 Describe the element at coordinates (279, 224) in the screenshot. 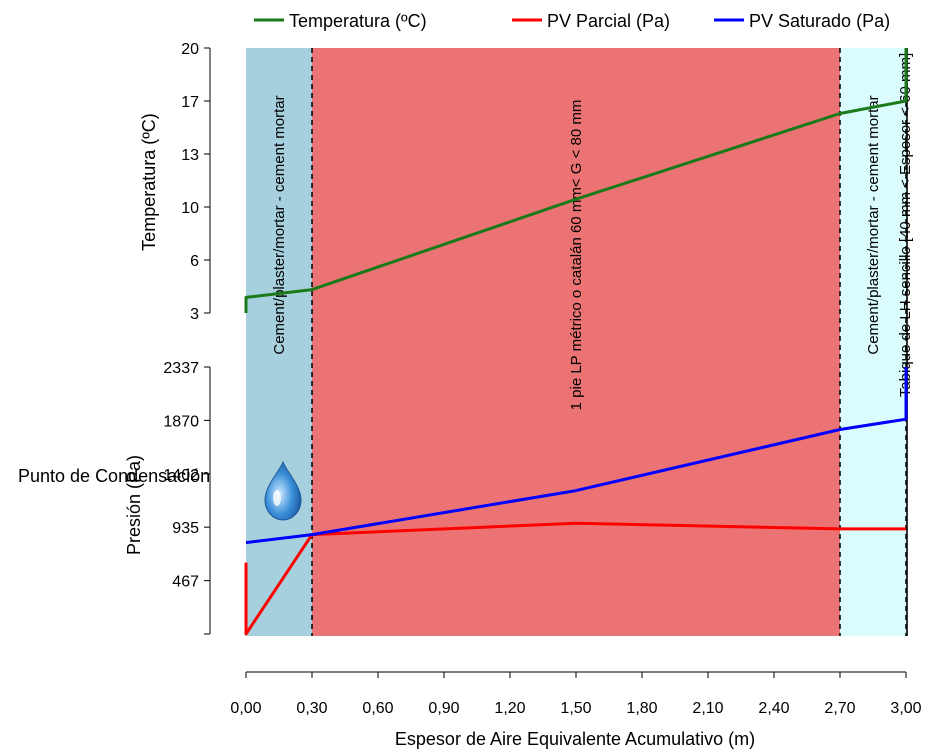

I see `layer-label-0: Cement/plaster/mortar - cement mortar` at that location.